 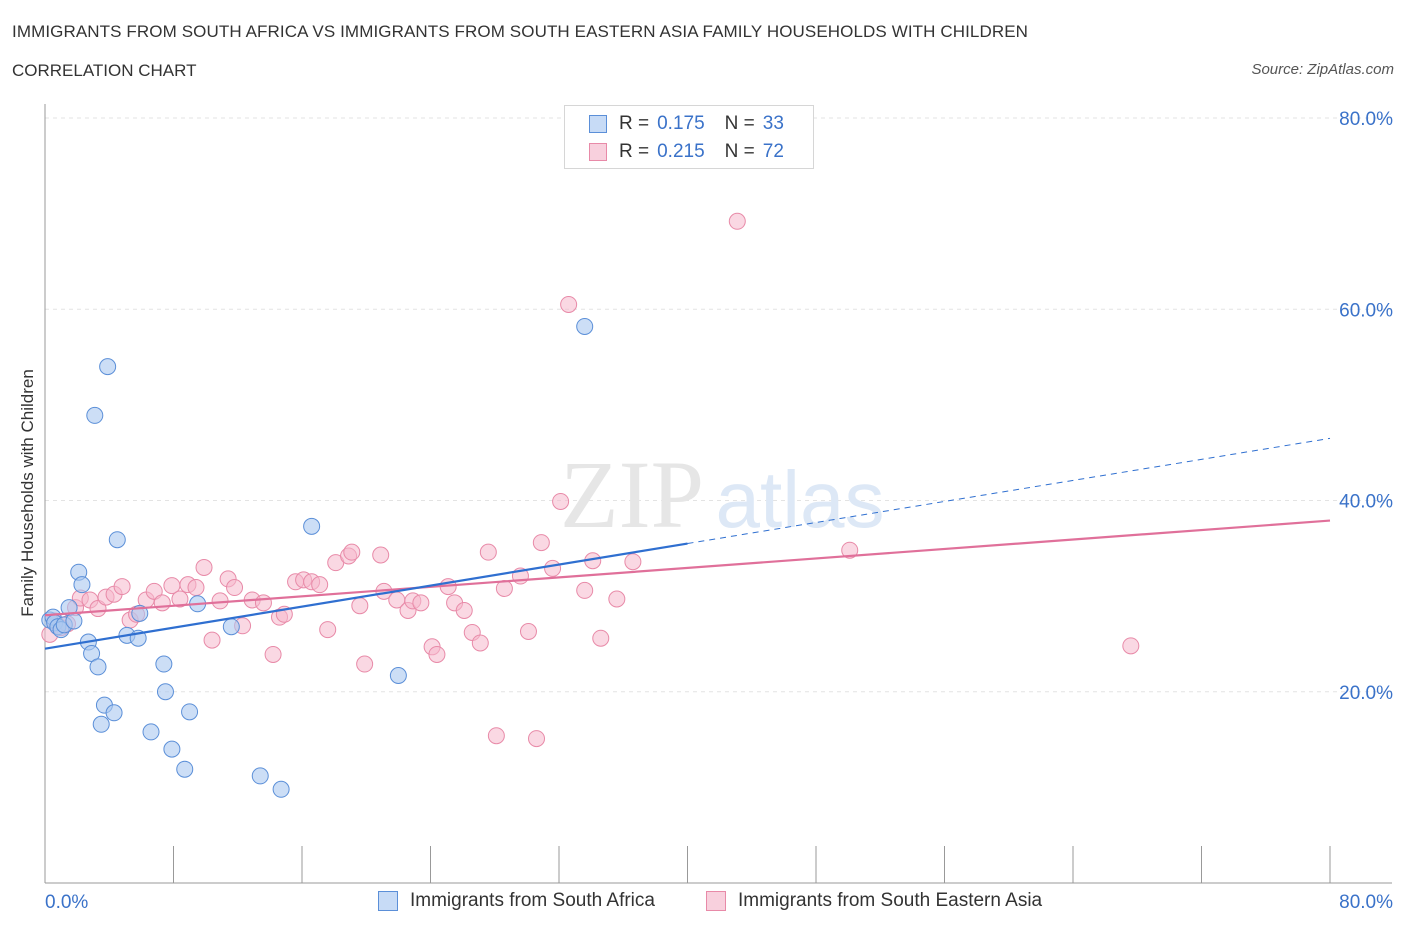 I want to click on watermark-atlas: atlas, so click(x=800, y=499).